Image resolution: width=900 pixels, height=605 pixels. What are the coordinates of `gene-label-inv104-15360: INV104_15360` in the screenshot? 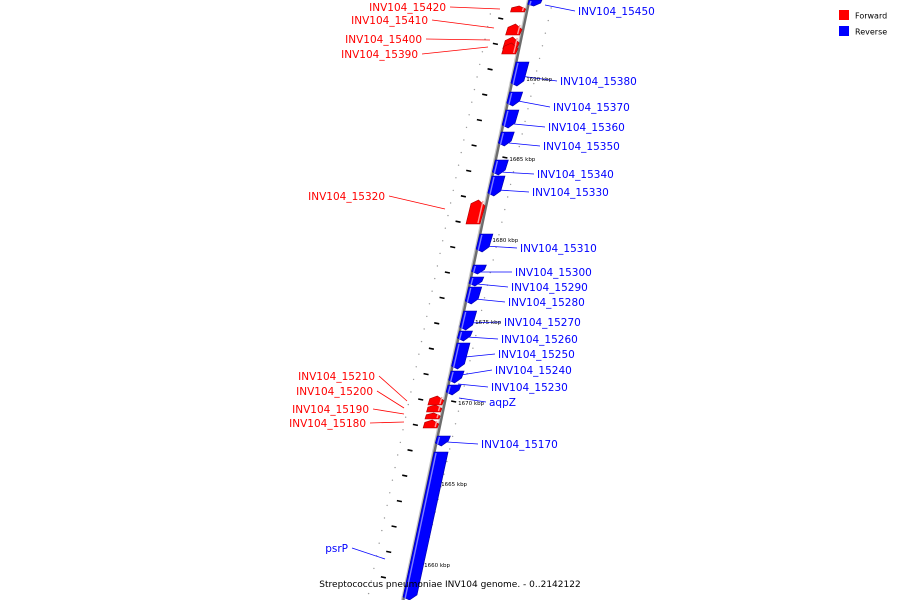 It's located at (586, 128).